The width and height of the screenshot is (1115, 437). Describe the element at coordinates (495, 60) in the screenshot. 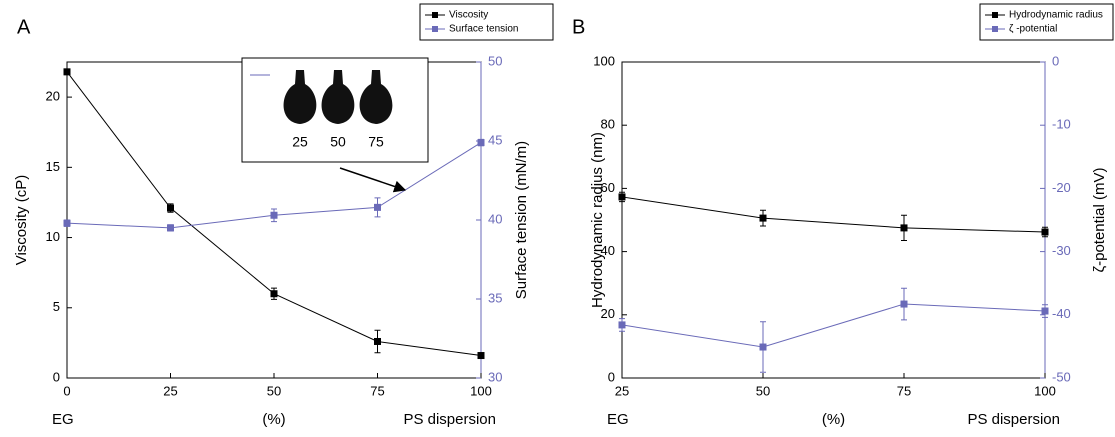

I see `y2-tick-label: 50` at that location.